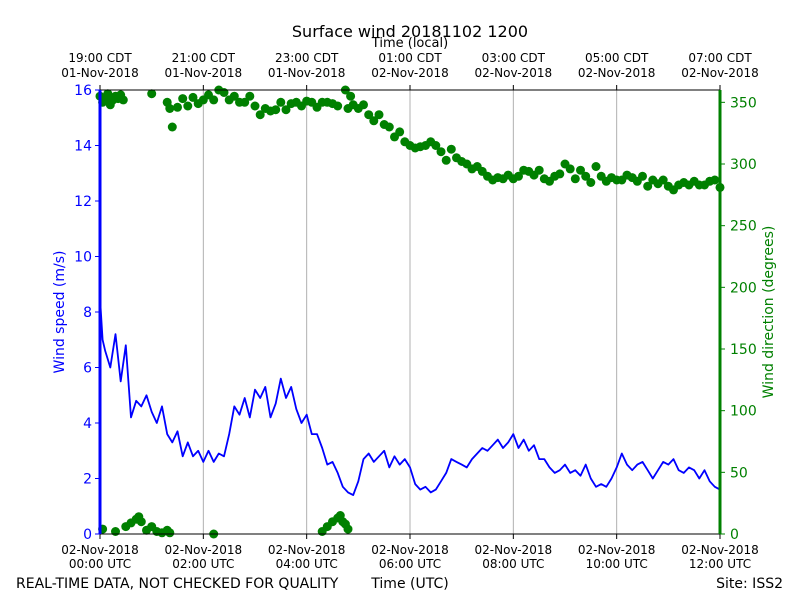 The width and height of the screenshot is (800, 600). I want to click on left-tick-label: 2, so click(87, 480).